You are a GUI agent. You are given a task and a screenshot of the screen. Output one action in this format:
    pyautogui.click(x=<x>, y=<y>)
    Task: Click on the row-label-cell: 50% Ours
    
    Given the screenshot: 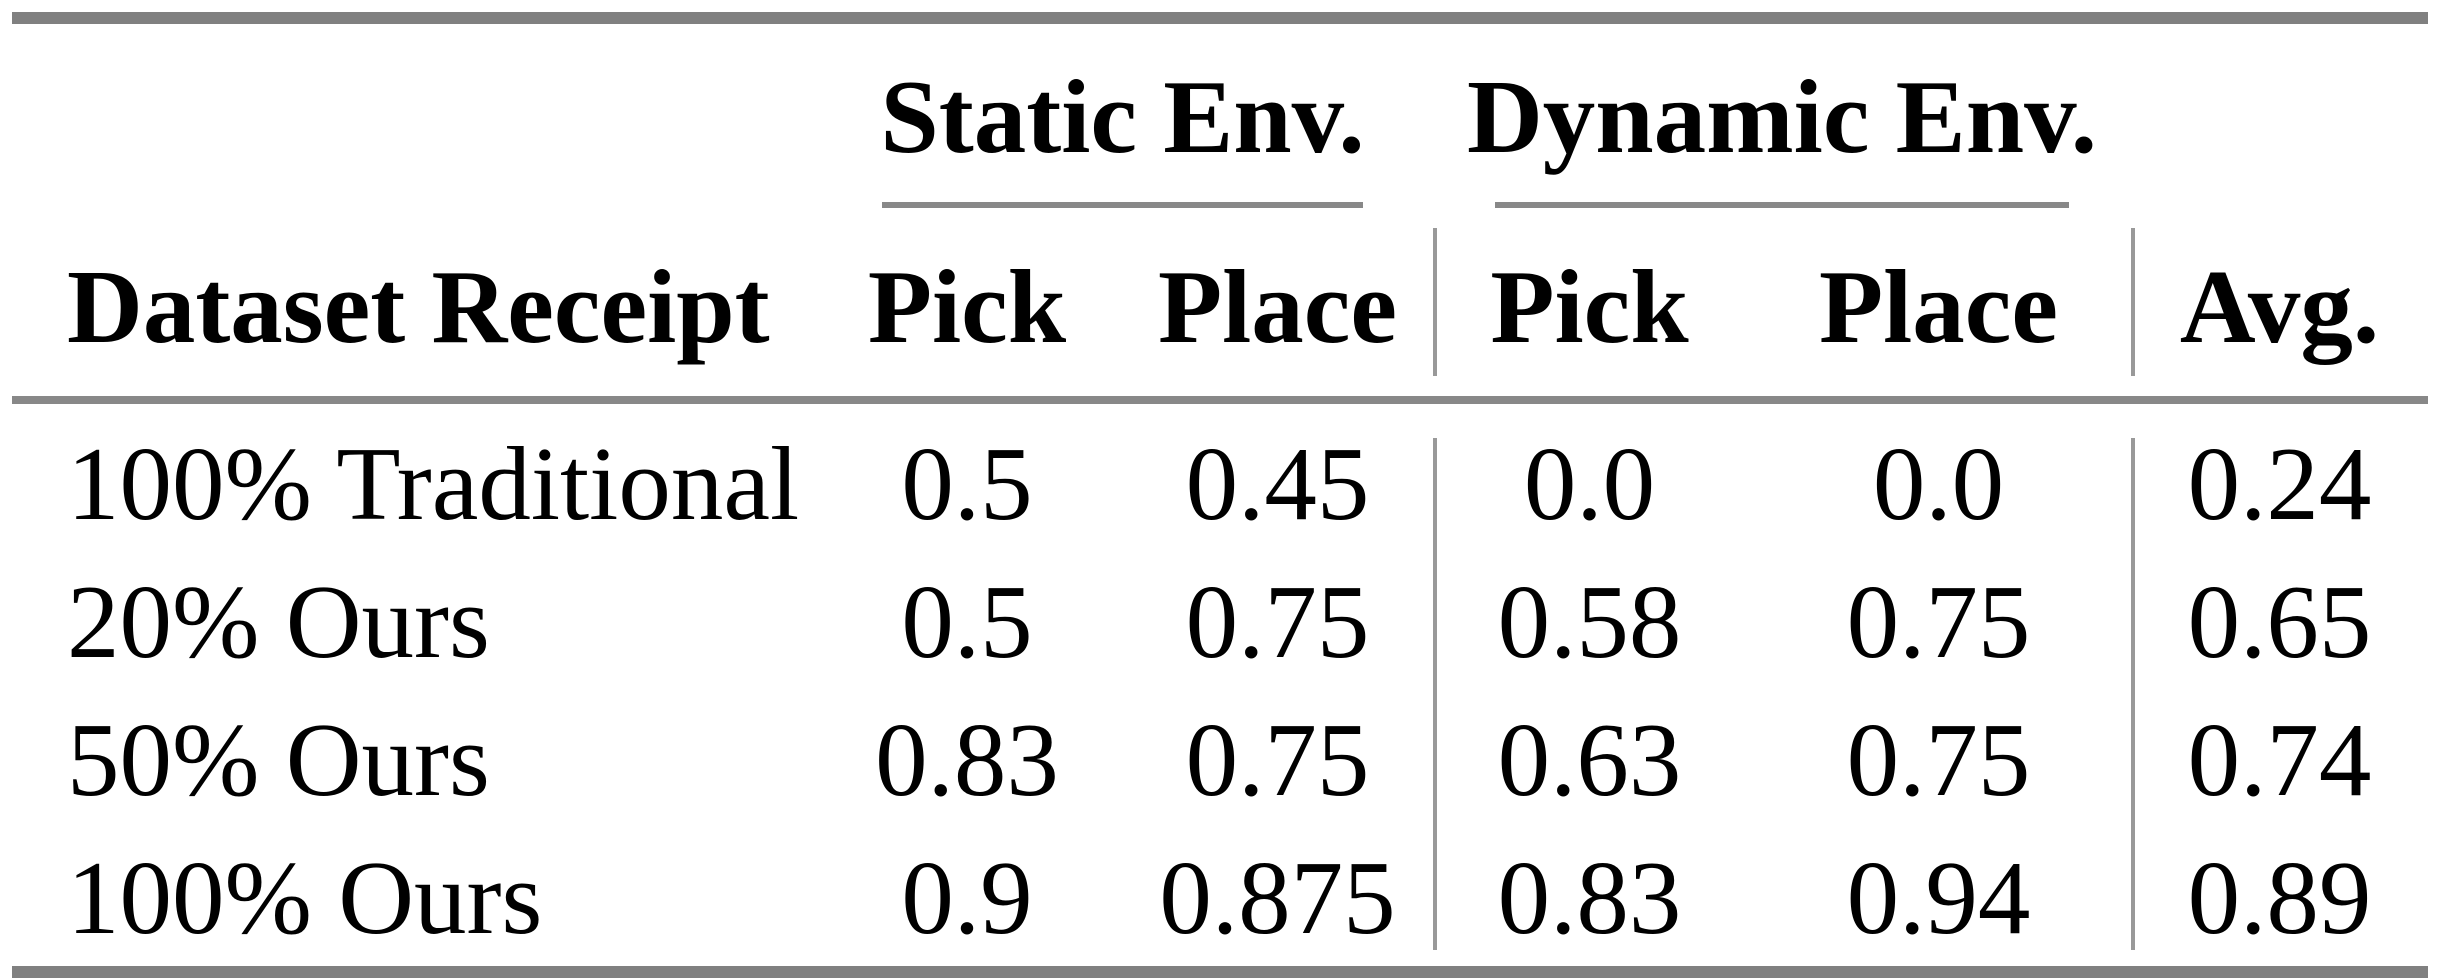 What is the action you would take?
    pyautogui.click(x=278, y=759)
    